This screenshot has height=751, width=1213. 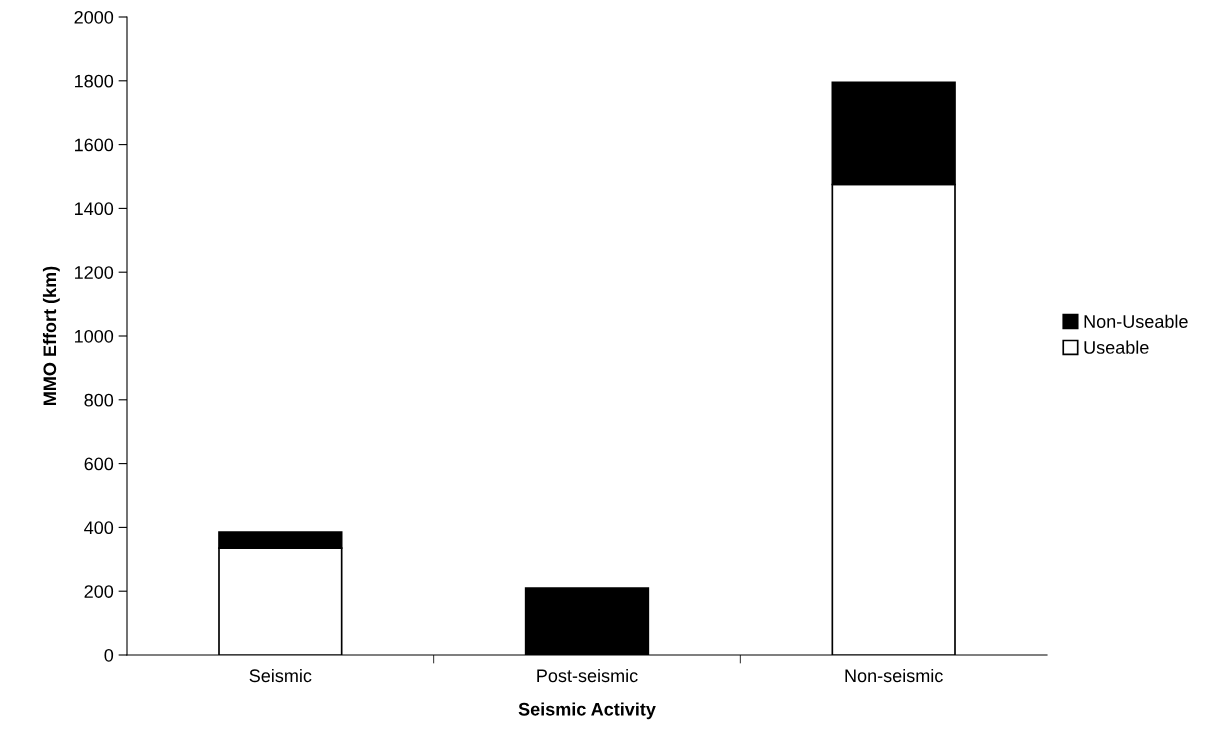 What do you see at coordinates (94, 145) in the screenshot?
I see `y-tick-label: 1600` at bounding box center [94, 145].